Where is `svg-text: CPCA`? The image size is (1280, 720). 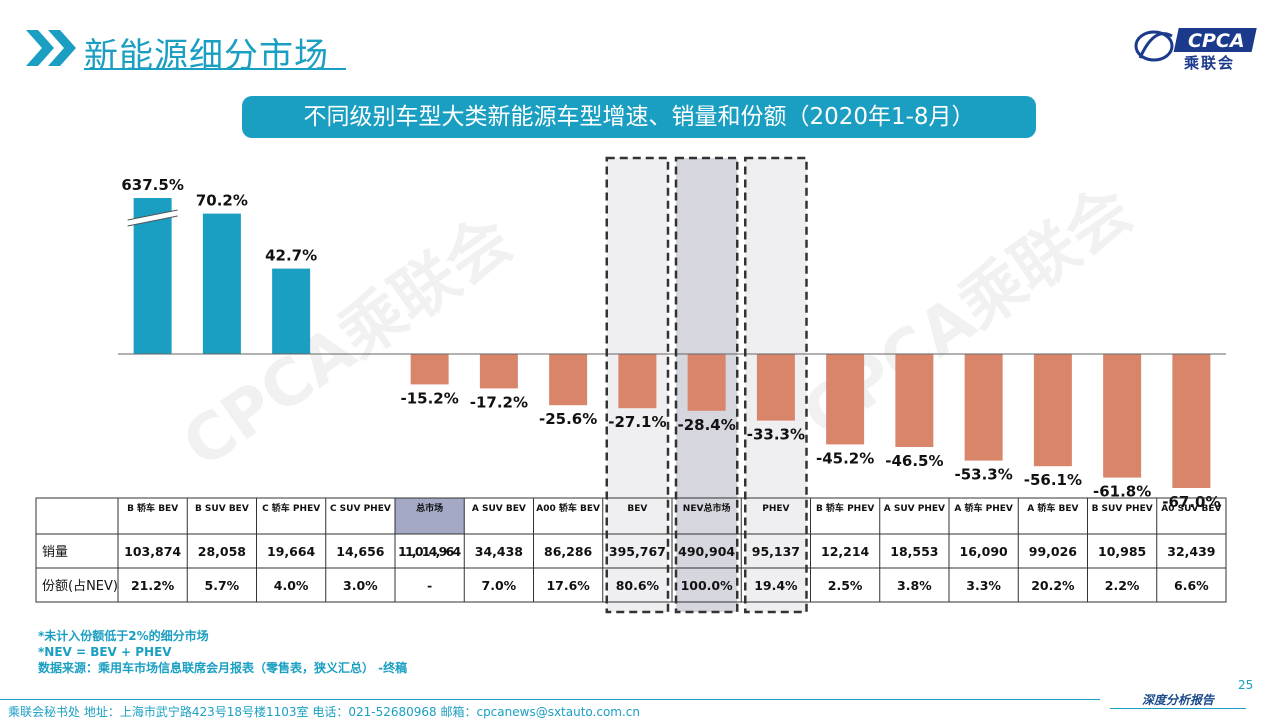
svg-text: CPCA is located at coordinates (1216, 41).